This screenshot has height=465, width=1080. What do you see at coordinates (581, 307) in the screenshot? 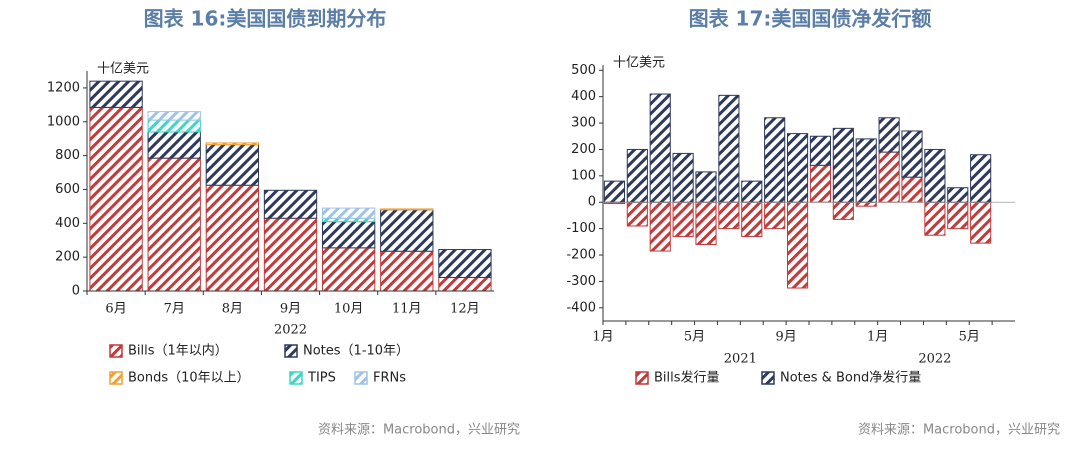
I see `y-tick-label: -400` at bounding box center [581, 307].